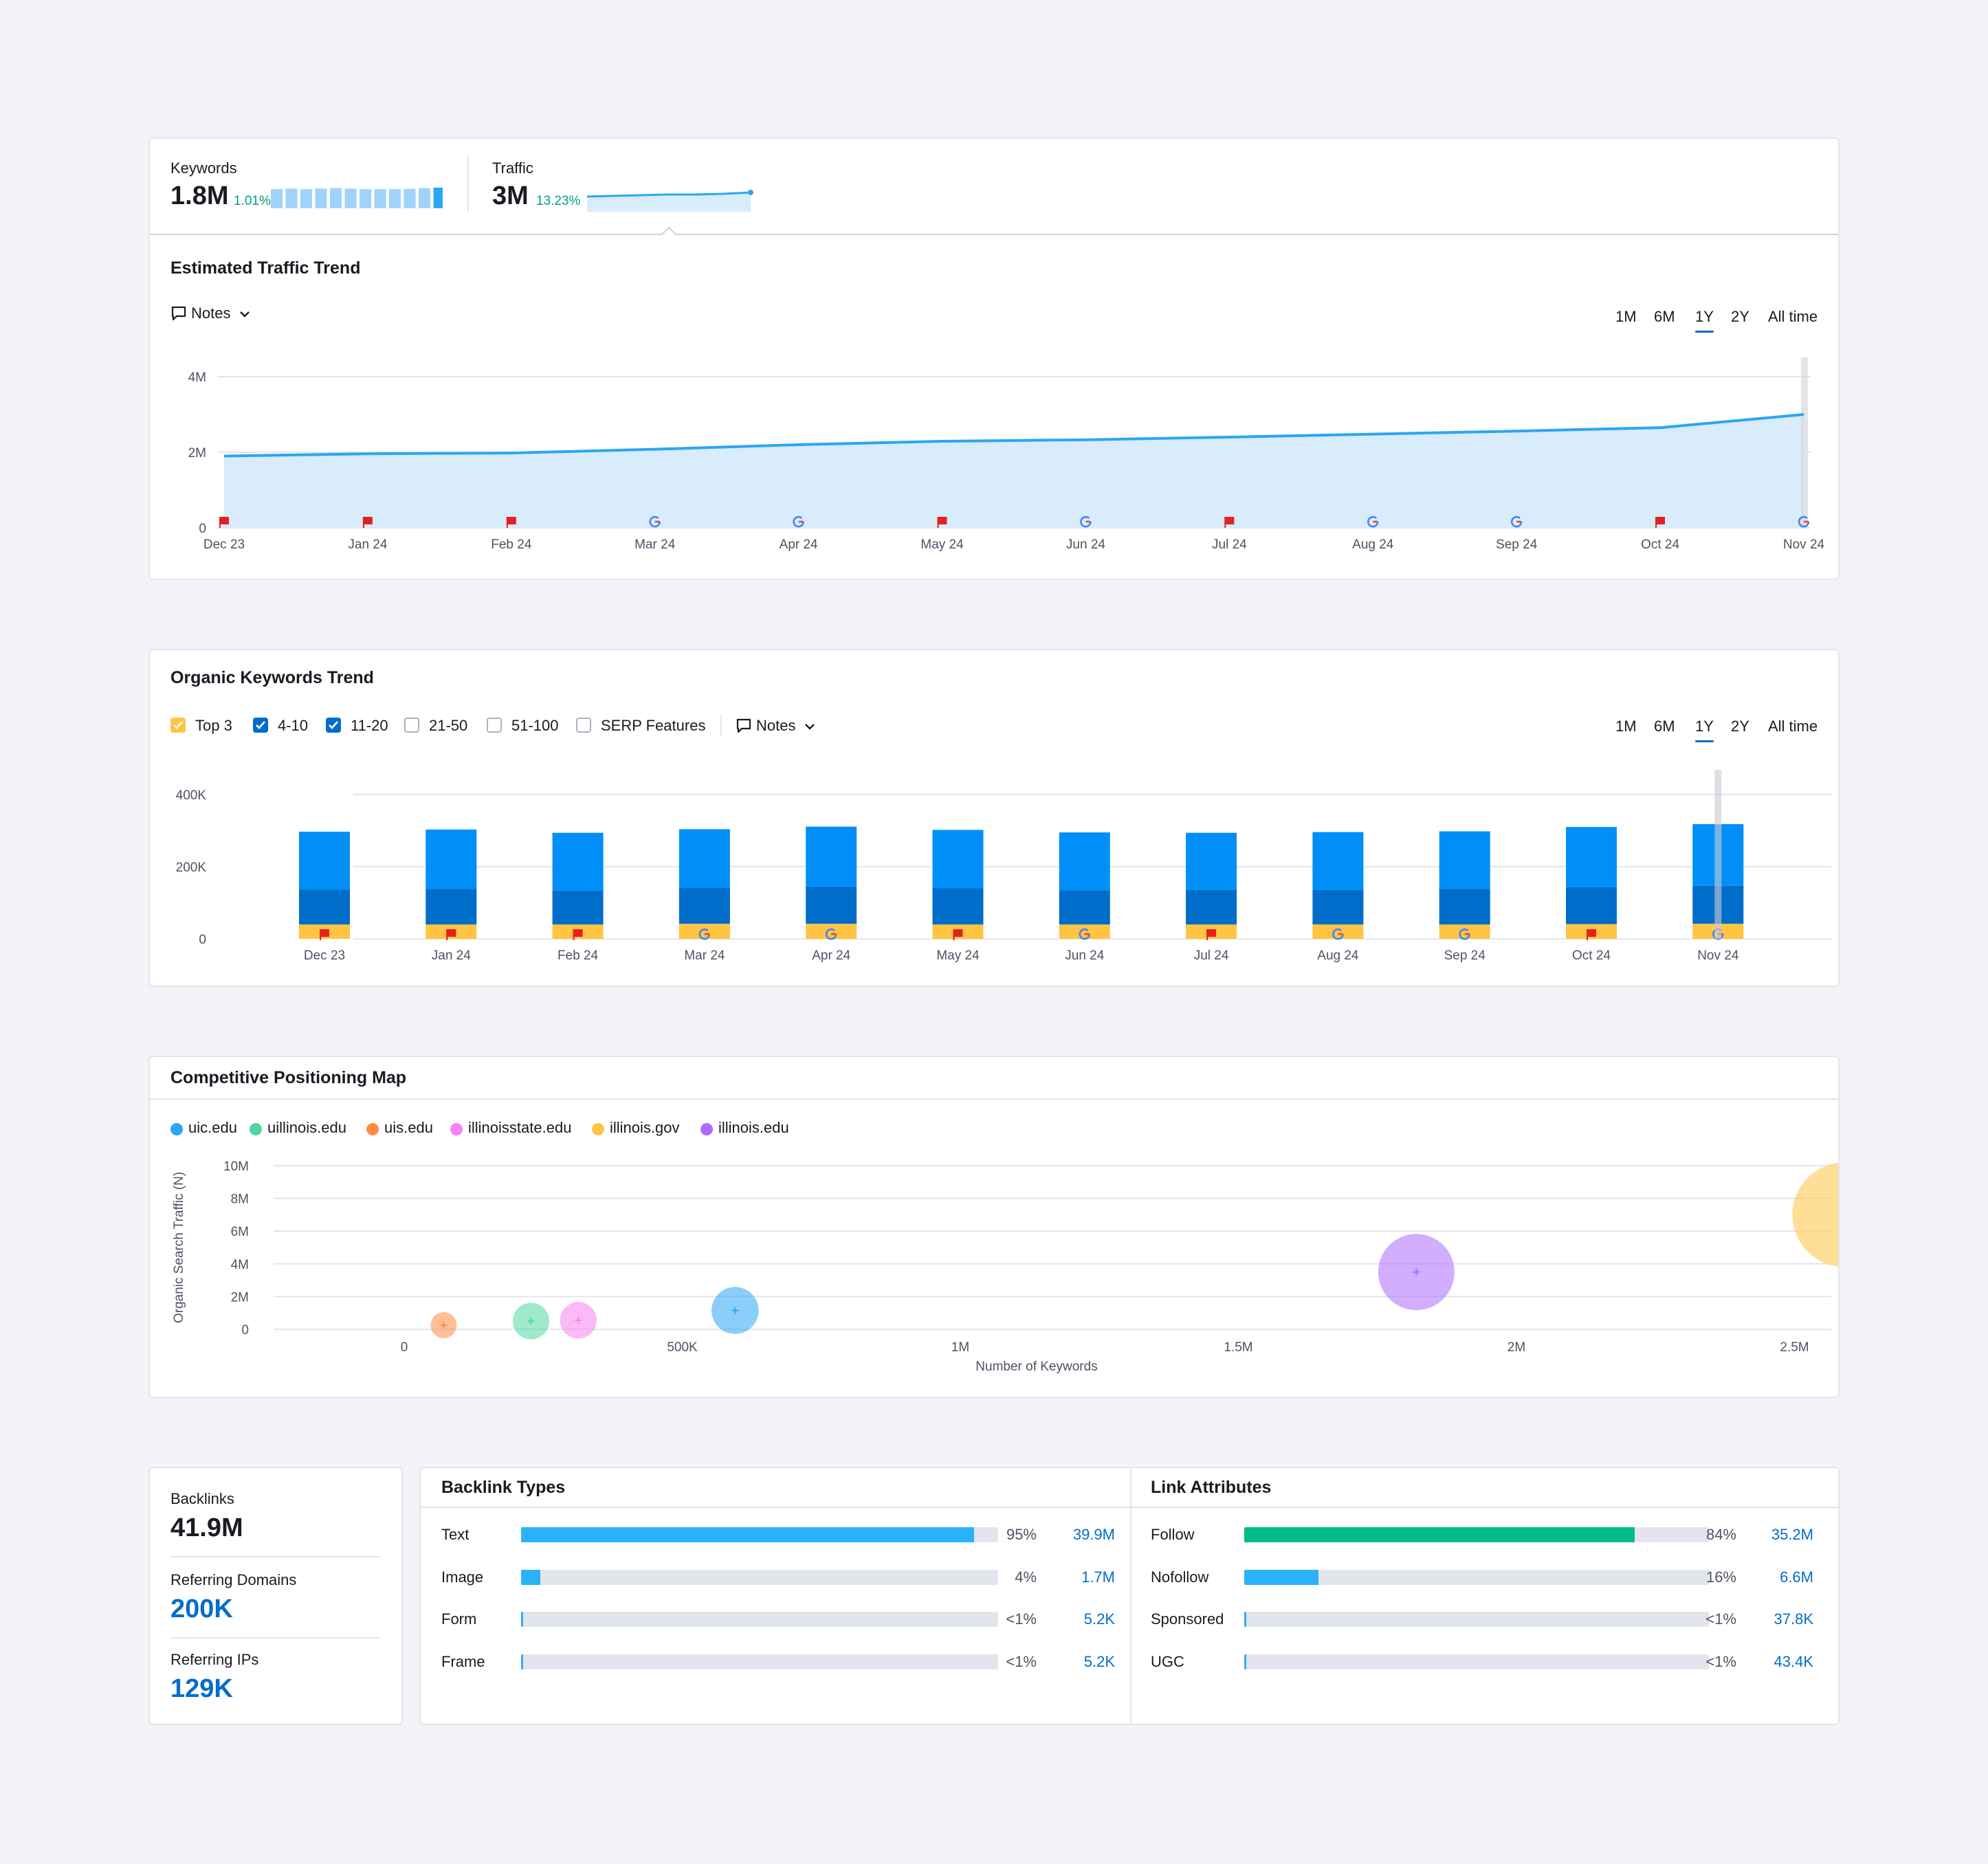 The width and height of the screenshot is (1988, 1864). I want to click on checkbox-serp-features, so click(584, 725).